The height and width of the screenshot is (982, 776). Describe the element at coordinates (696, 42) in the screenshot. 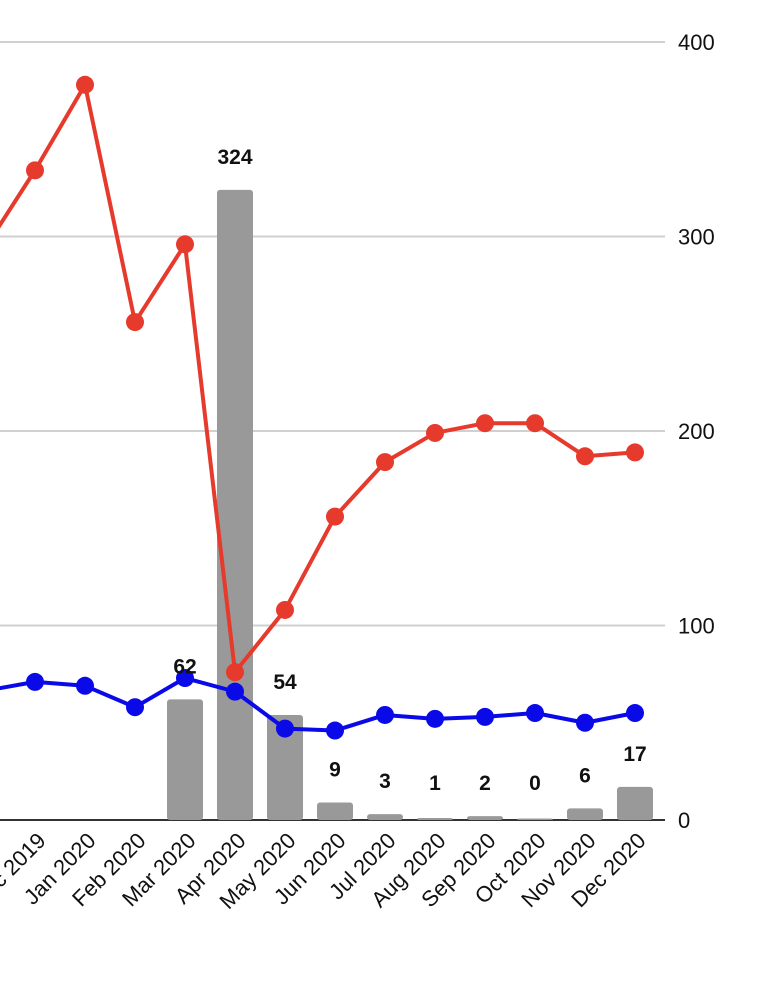

I see `y-tick-label: 400` at that location.